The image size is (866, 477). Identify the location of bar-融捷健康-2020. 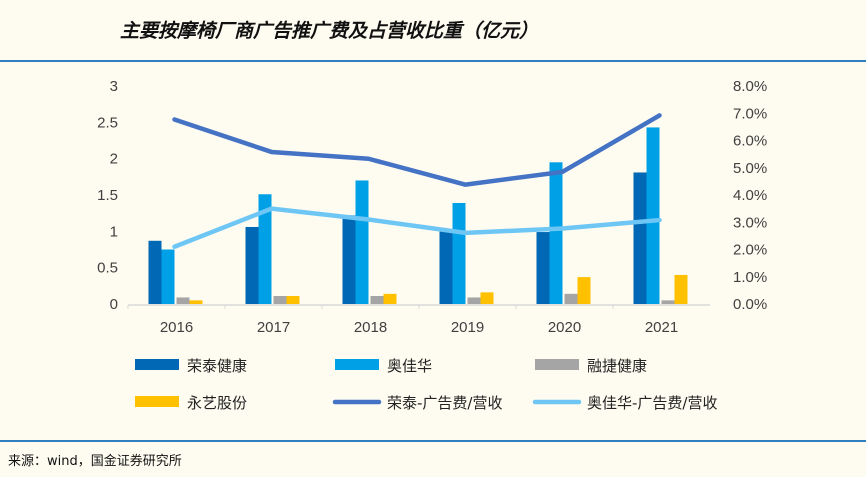
(571, 298).